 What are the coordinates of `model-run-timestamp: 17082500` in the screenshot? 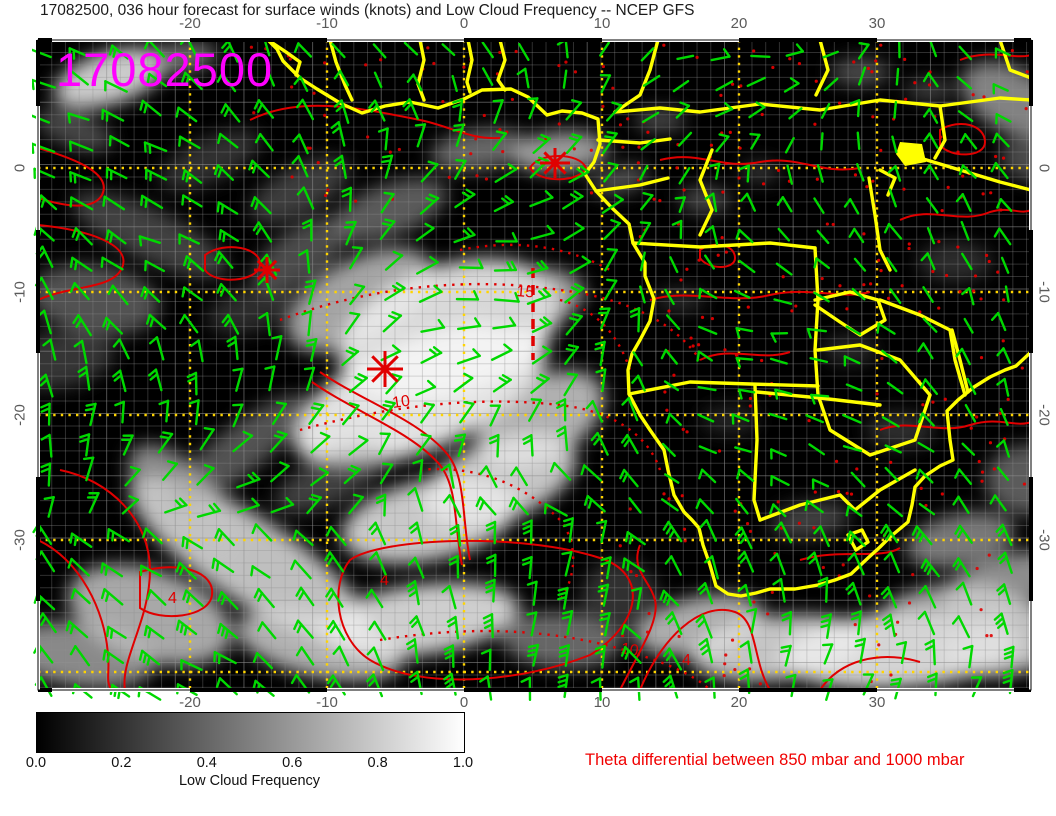 It's located at (165, 69).